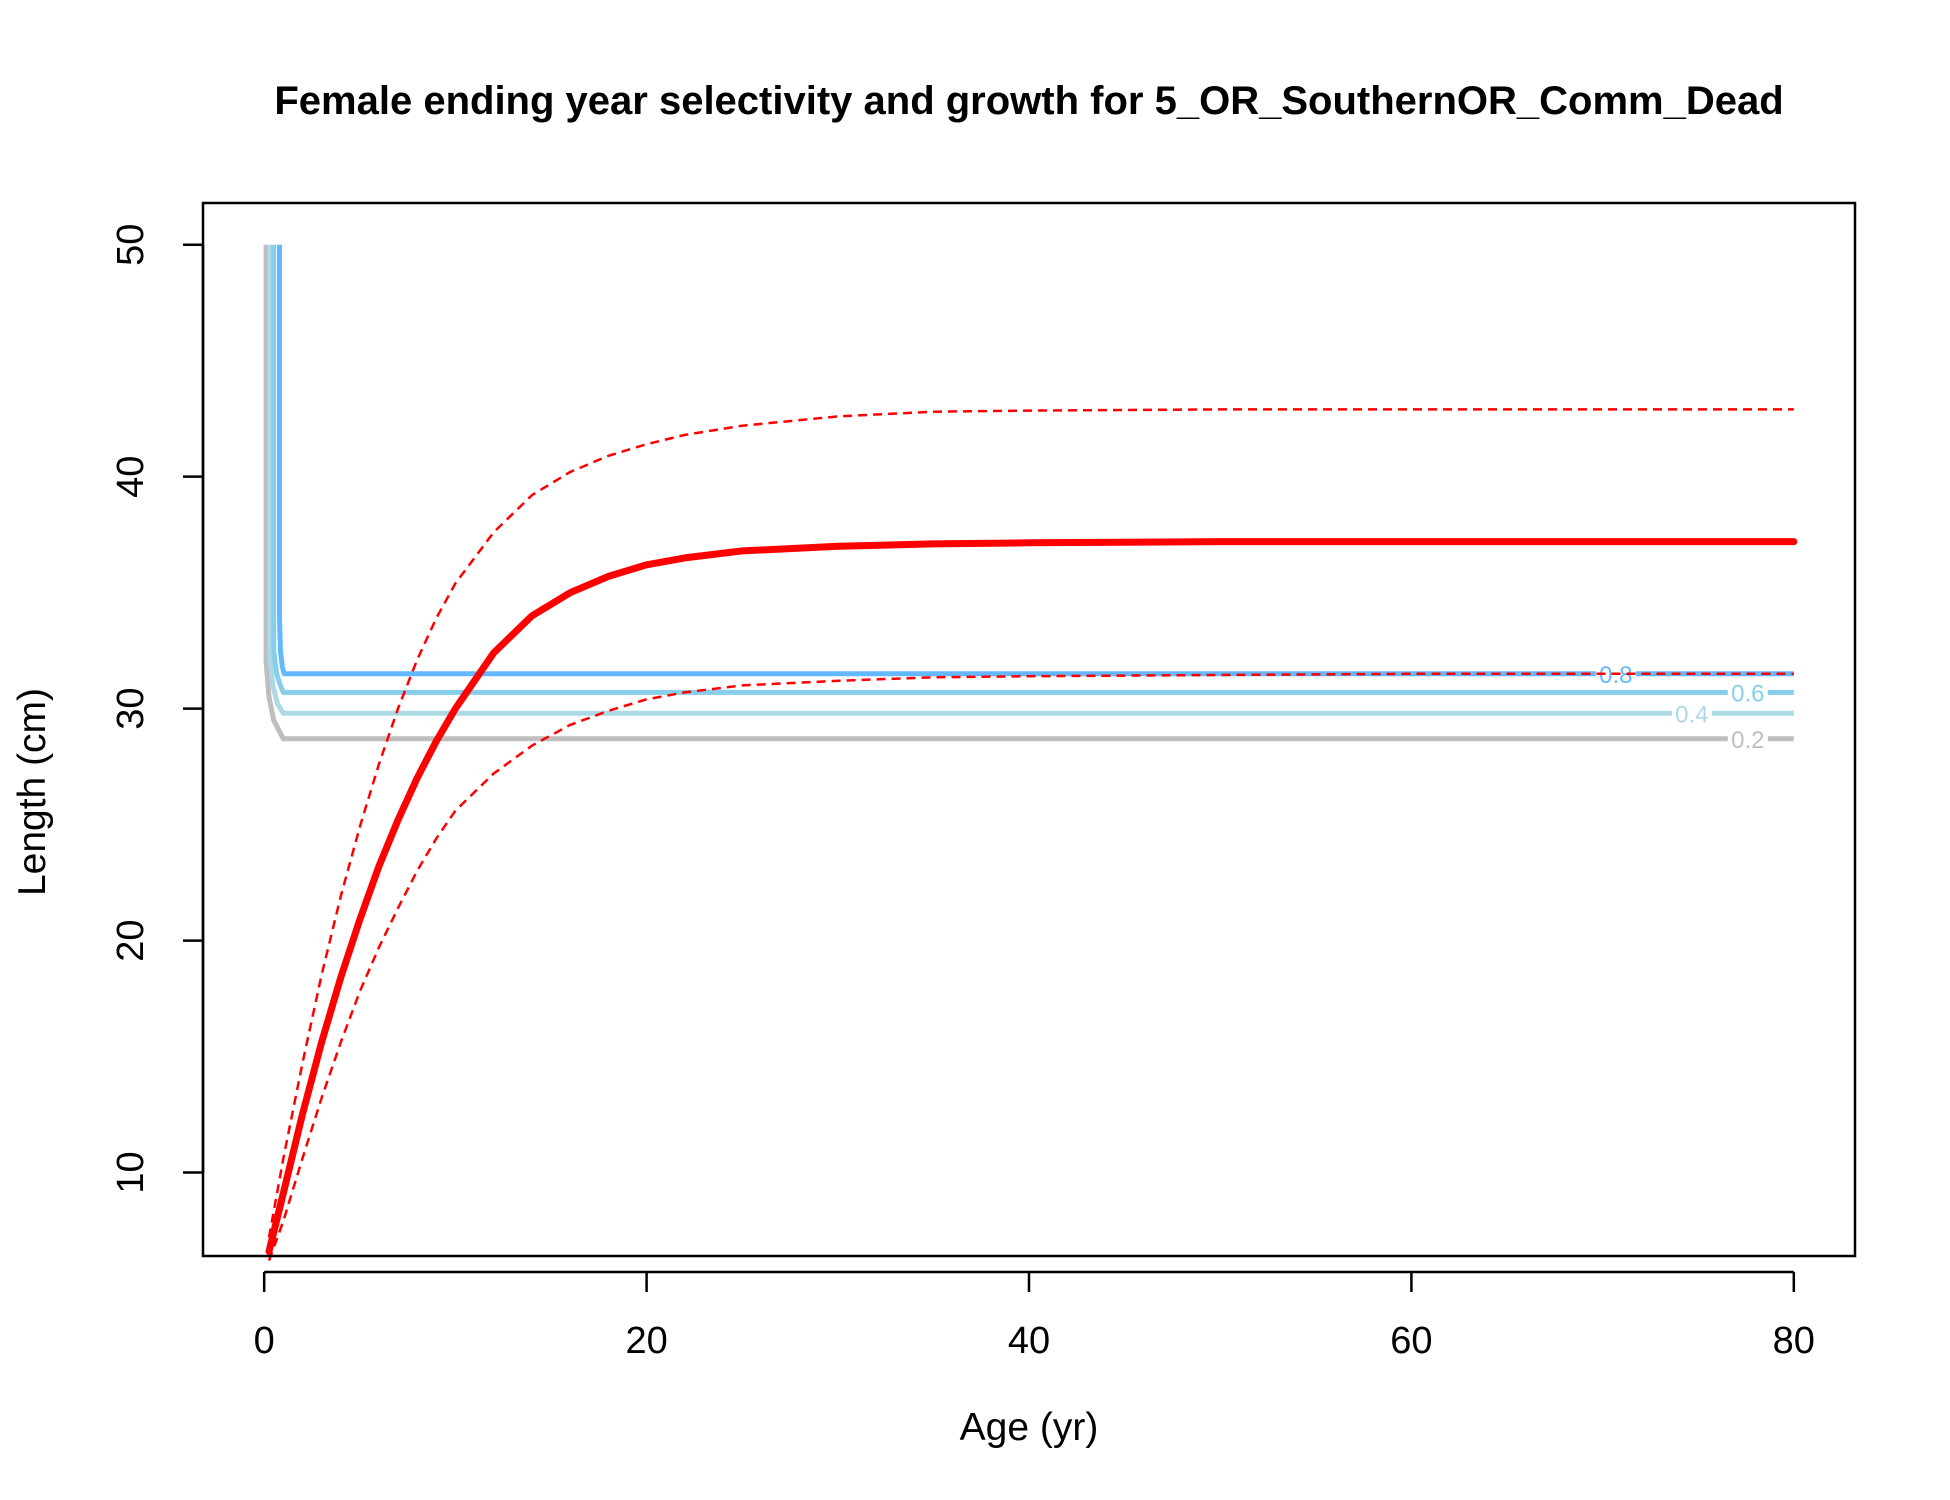  Describe the element at coordinates (1029, 1341) in the screenshot. I see `x-tick-label: 40` at that location.